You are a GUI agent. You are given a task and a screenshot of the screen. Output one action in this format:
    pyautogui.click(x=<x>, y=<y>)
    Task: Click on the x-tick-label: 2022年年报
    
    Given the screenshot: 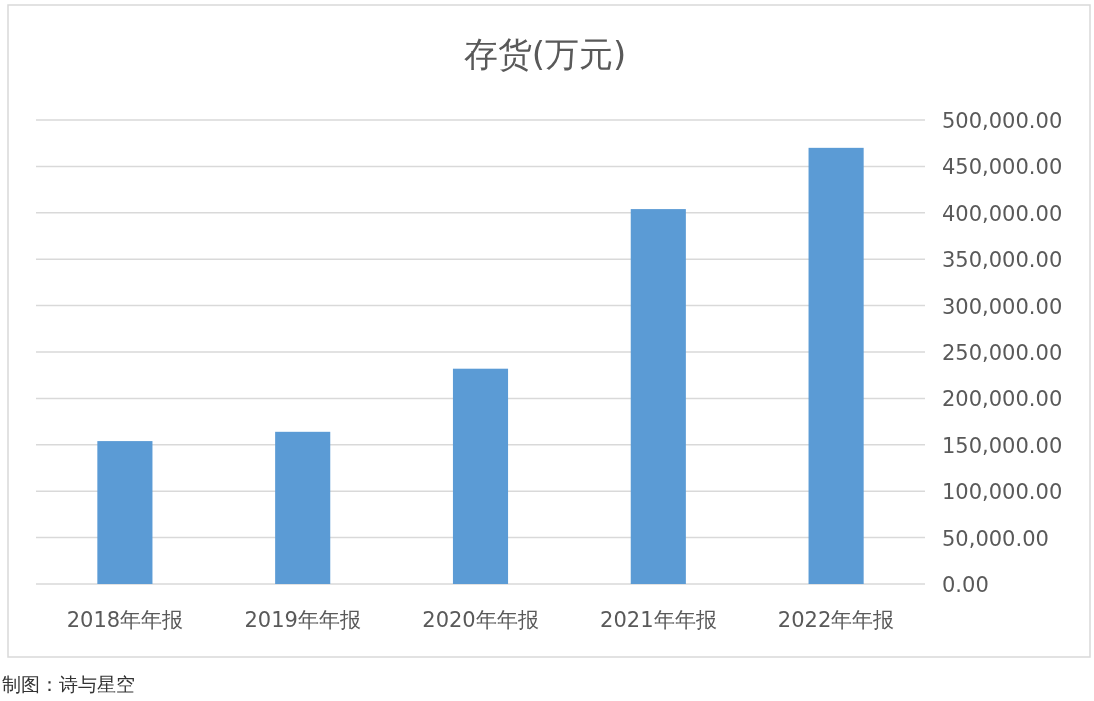 What is the action you would take?
    pyautogui.click(x=836, y=620)
    